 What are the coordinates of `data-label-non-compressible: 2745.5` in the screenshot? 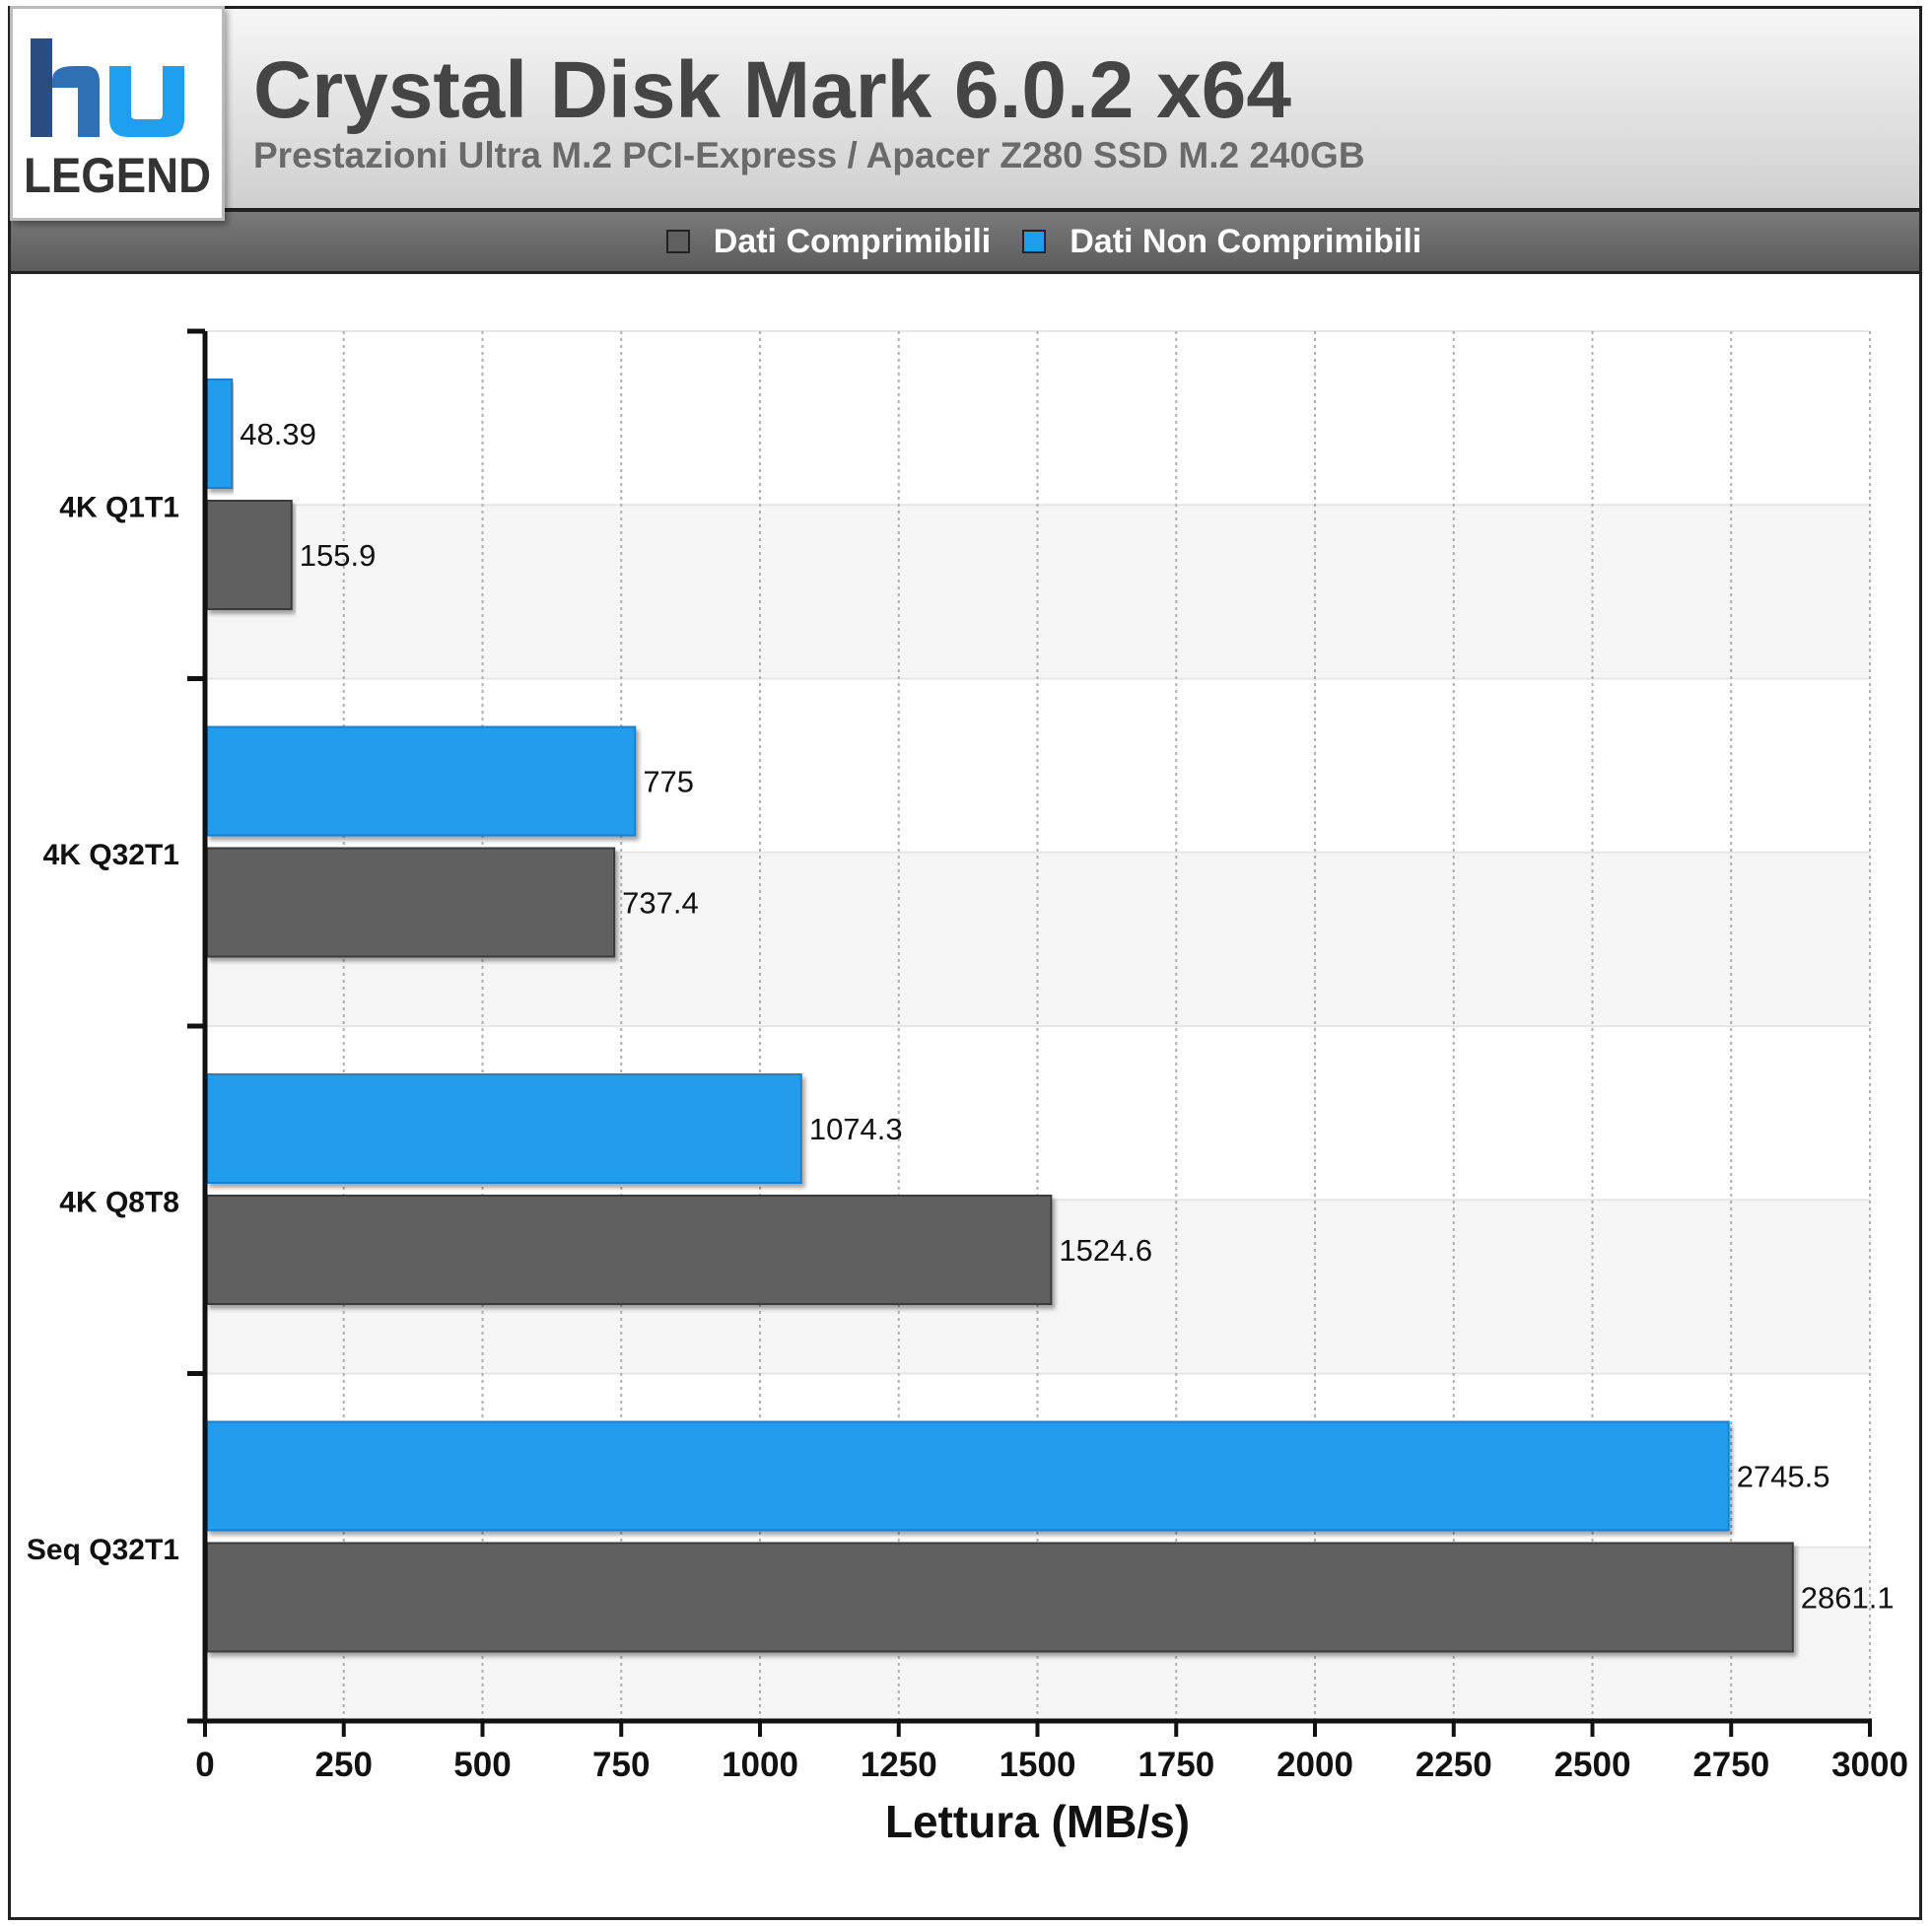 It's located at (1784, 1477).